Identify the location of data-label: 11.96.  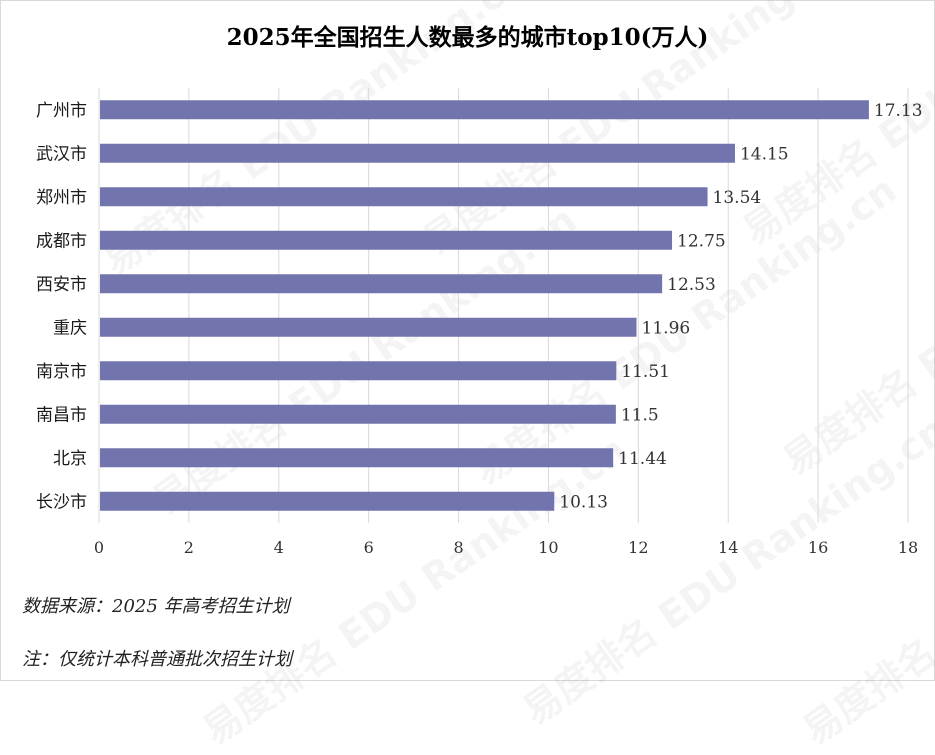
(666, 328).